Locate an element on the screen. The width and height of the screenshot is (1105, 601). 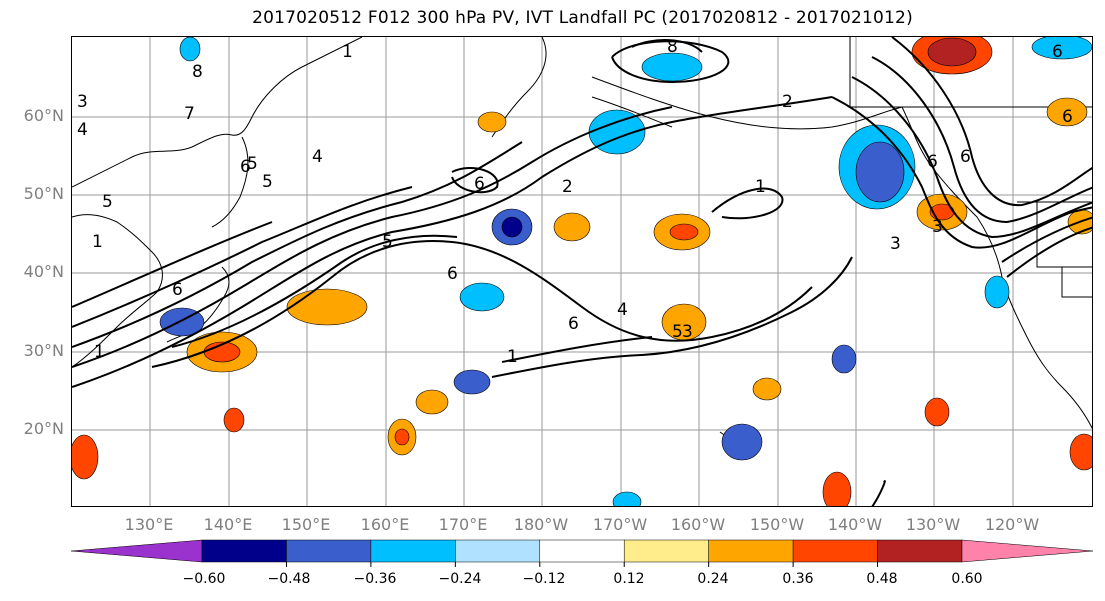
lon-label: 120°W is located at coordinates (1012, 524).